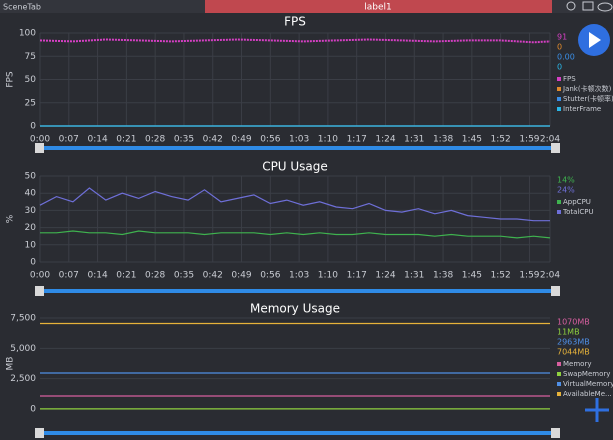 The height and width of the screenshot is (440, 613). I want to click on y-tick-label: 75, so click(30, 57).